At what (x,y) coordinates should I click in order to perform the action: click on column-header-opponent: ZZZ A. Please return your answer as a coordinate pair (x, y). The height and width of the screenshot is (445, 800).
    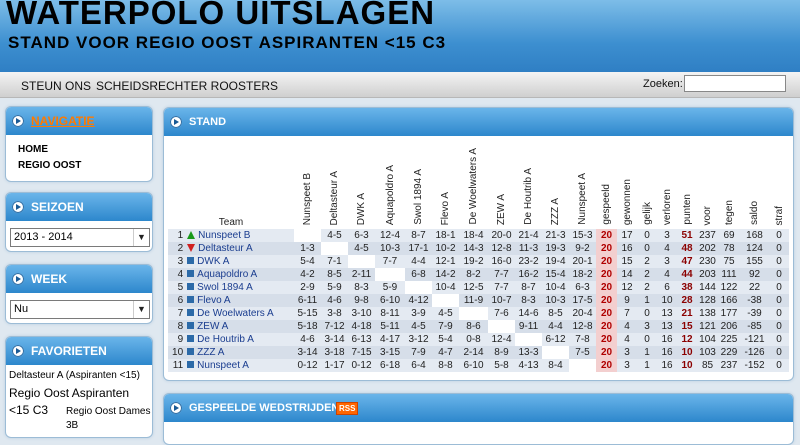
    Looking at the image, I should click on (555, 211).